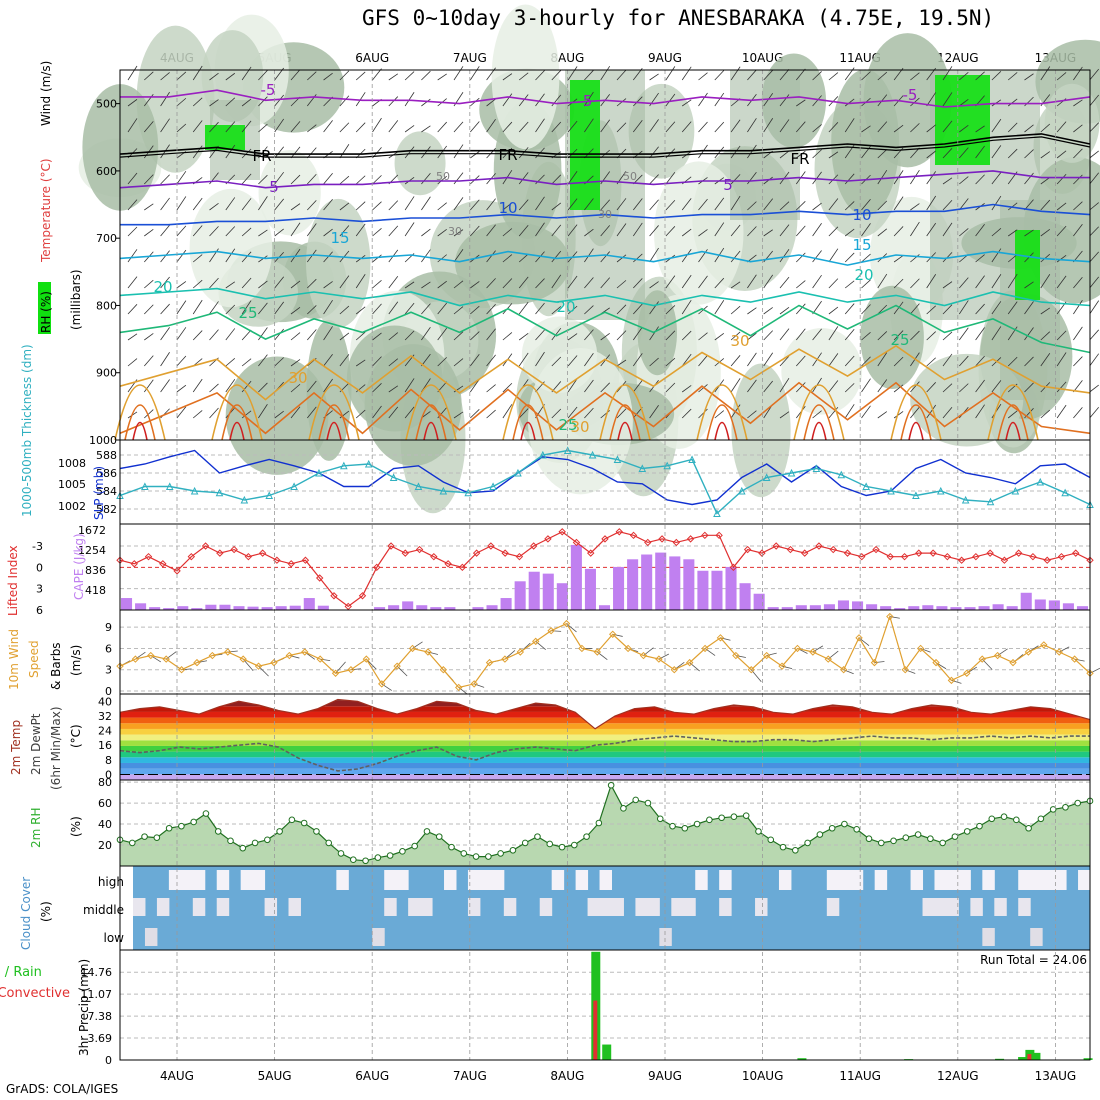 The image size is (1100, 1100). Describe the element at coordinates (857, 880) in the screenshot. I see `cloud-high-block` at that location.